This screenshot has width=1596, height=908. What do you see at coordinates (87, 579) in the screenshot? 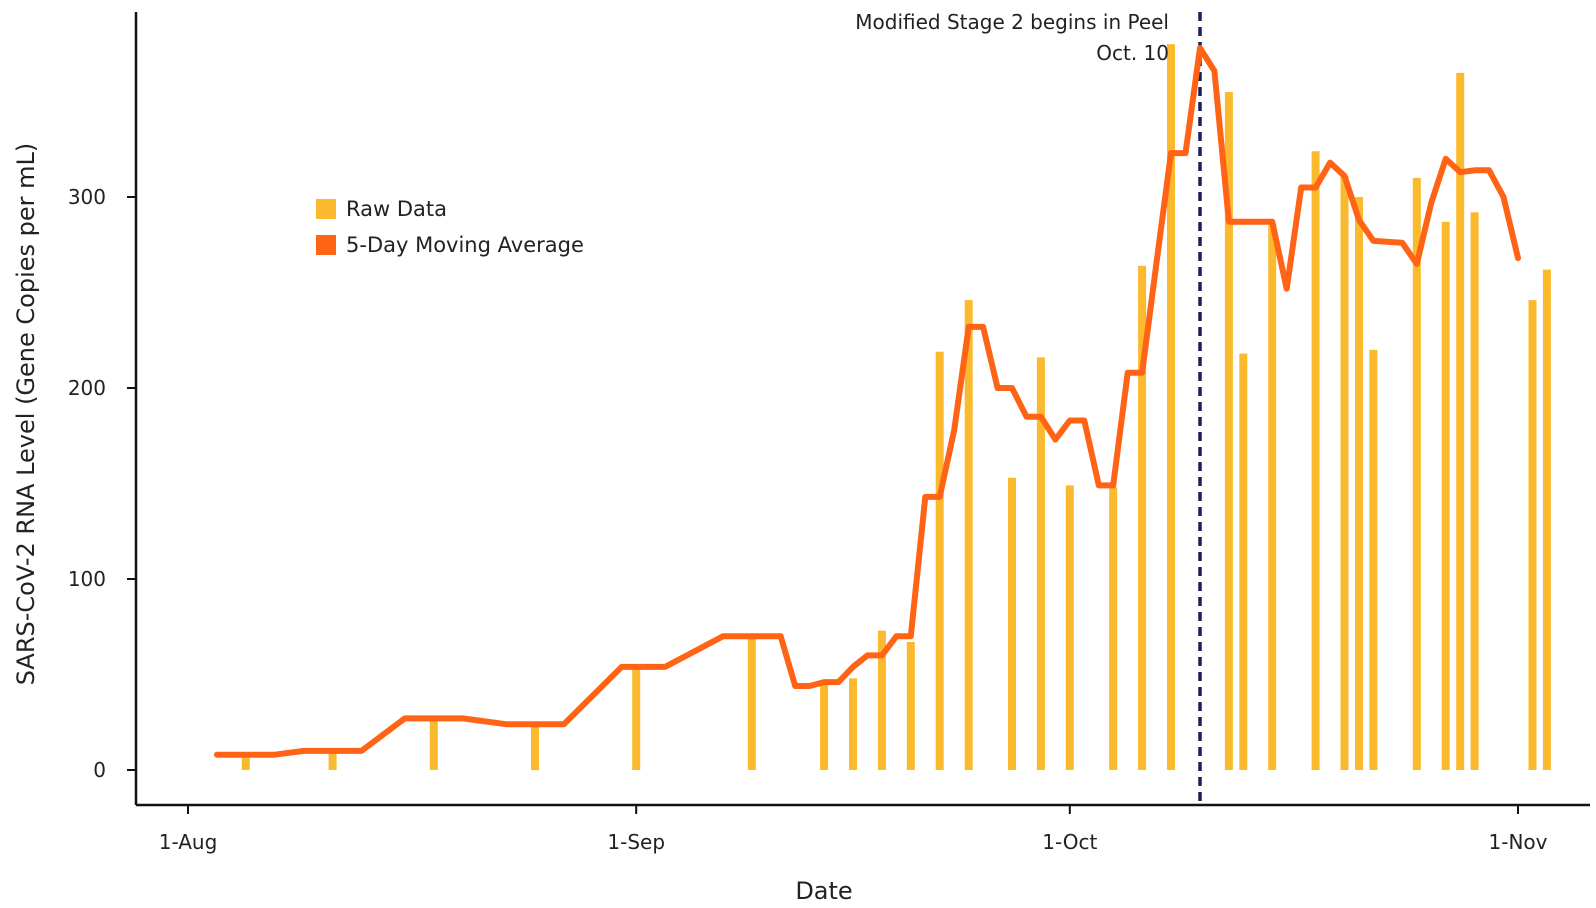
I see `y-tick-label: 100` at bounding box center [87, 579].